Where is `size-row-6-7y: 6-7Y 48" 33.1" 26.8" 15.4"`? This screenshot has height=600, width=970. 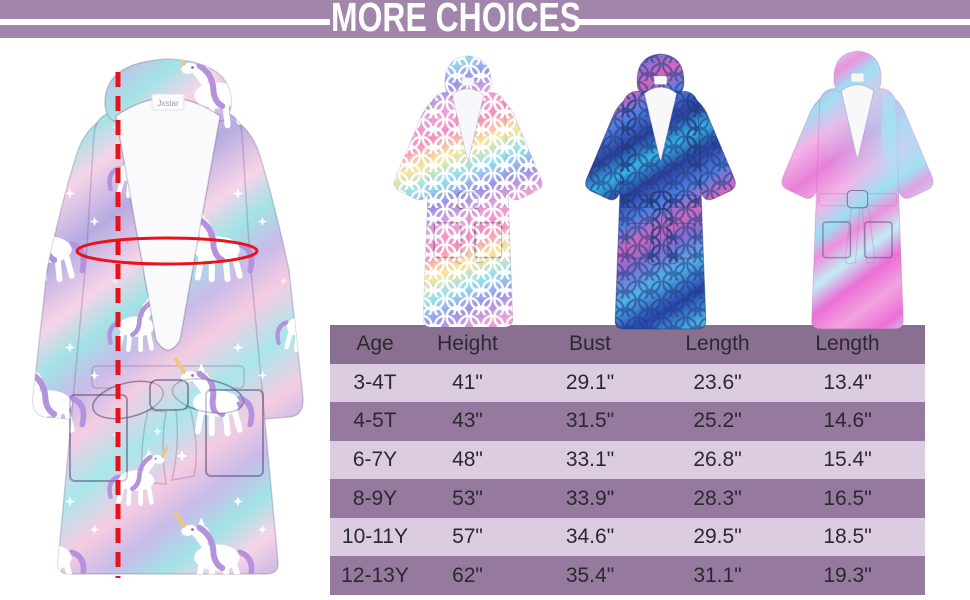 size-row-6-7y: 6-7Y 48" 33.1" 26.8" 15.4" is located at coordinates (627, 460).